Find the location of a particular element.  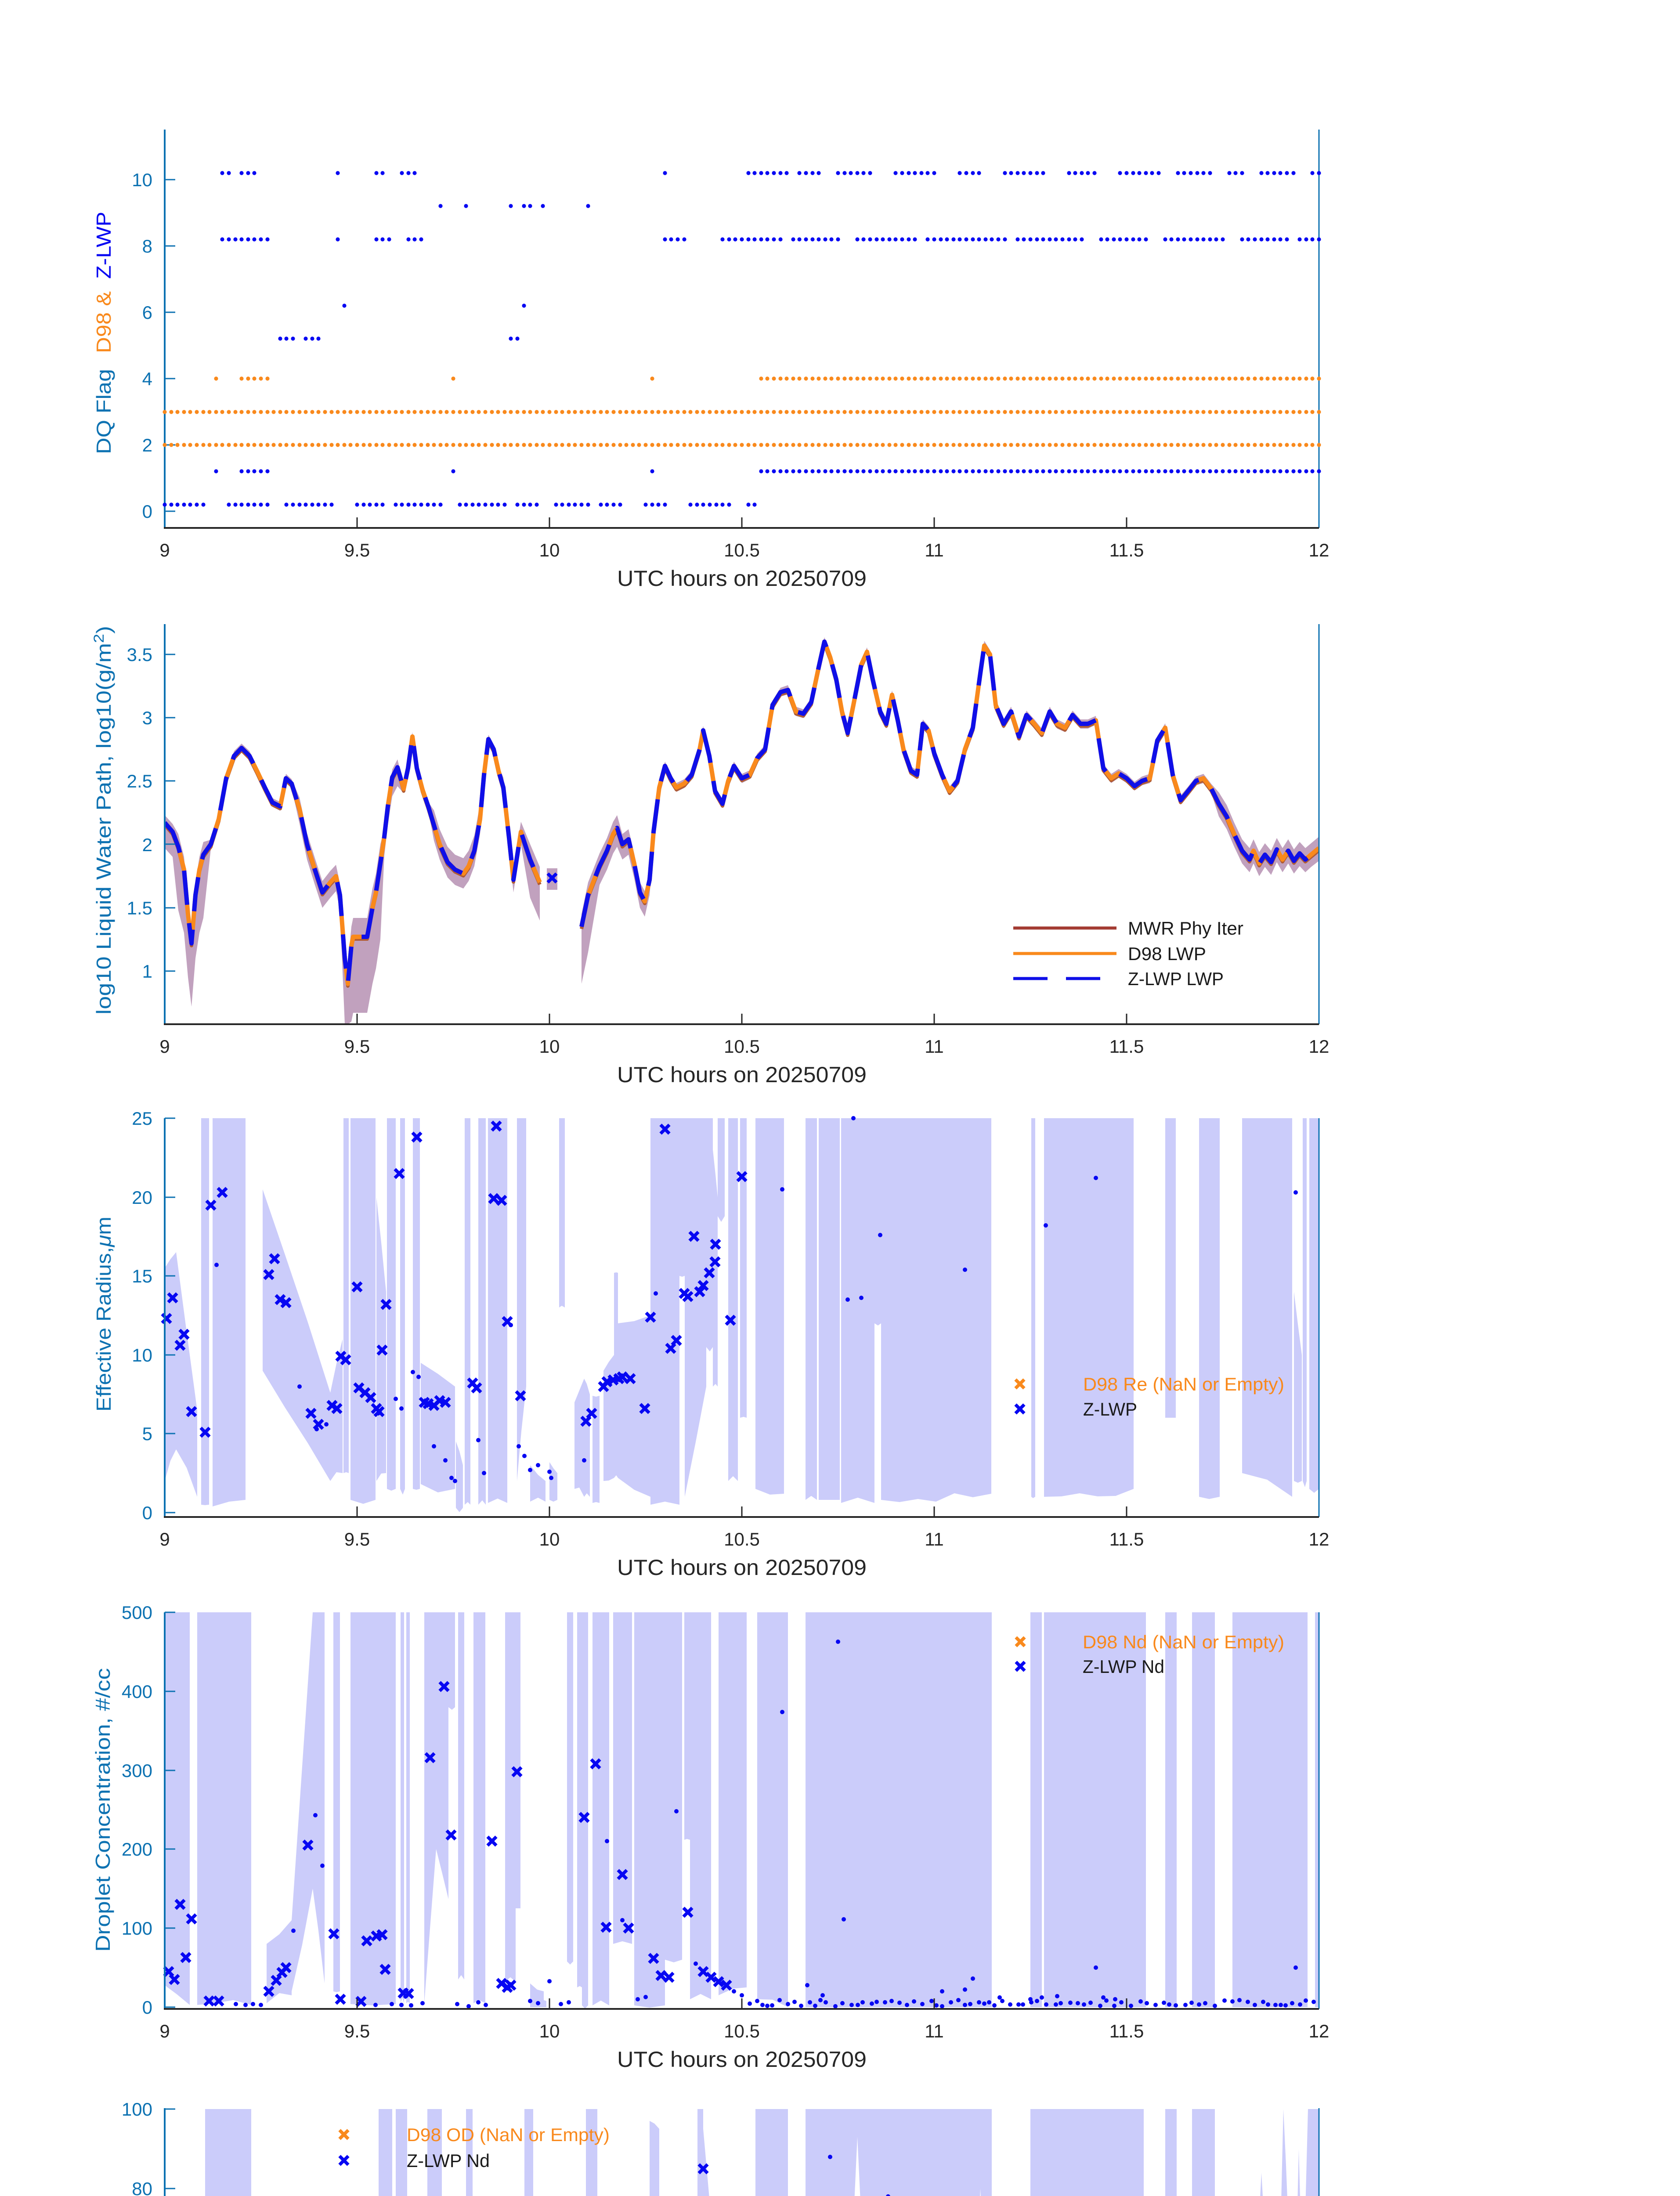

svg-text: 3 is located at coordinates (147, 718).